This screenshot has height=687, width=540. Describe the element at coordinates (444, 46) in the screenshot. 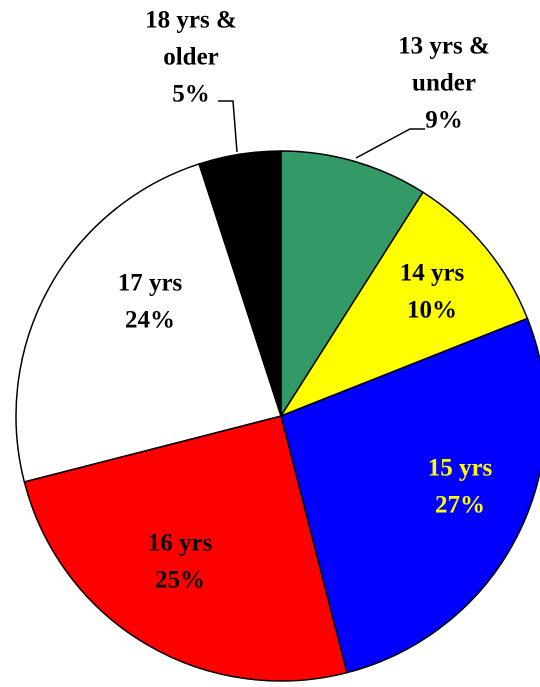

I see `category-label: 13 yrs &` at that location.